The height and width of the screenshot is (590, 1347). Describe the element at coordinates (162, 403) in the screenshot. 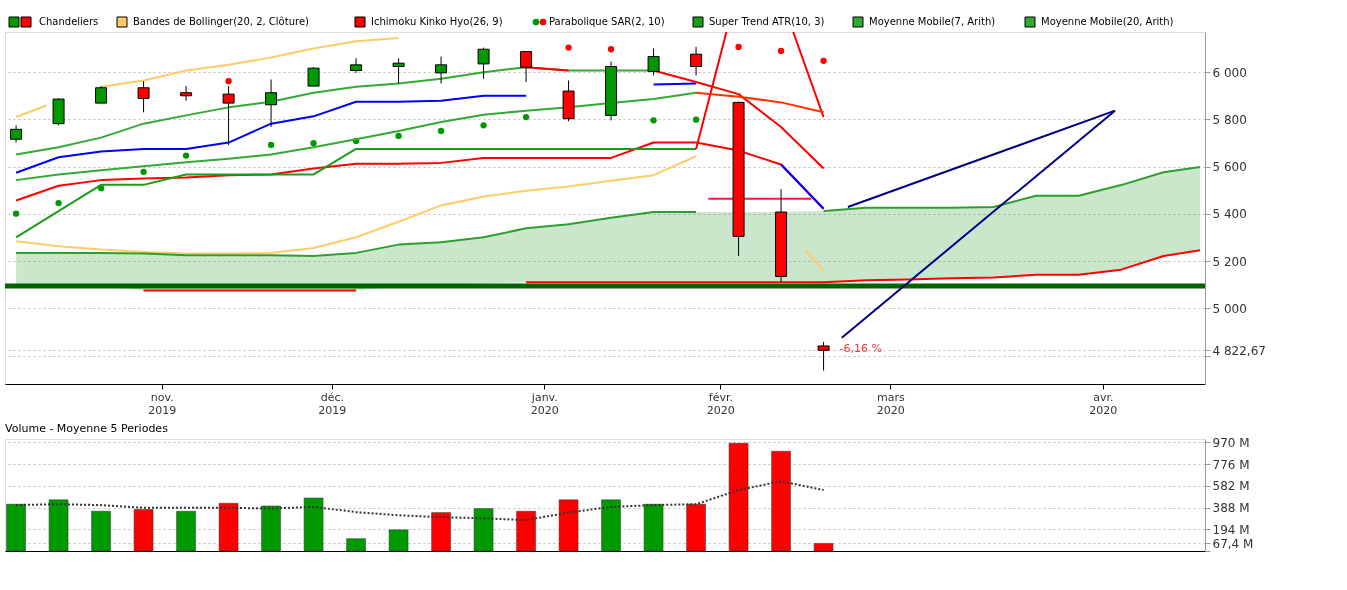

I see `x-tick-label: nov. 2019` at that location.